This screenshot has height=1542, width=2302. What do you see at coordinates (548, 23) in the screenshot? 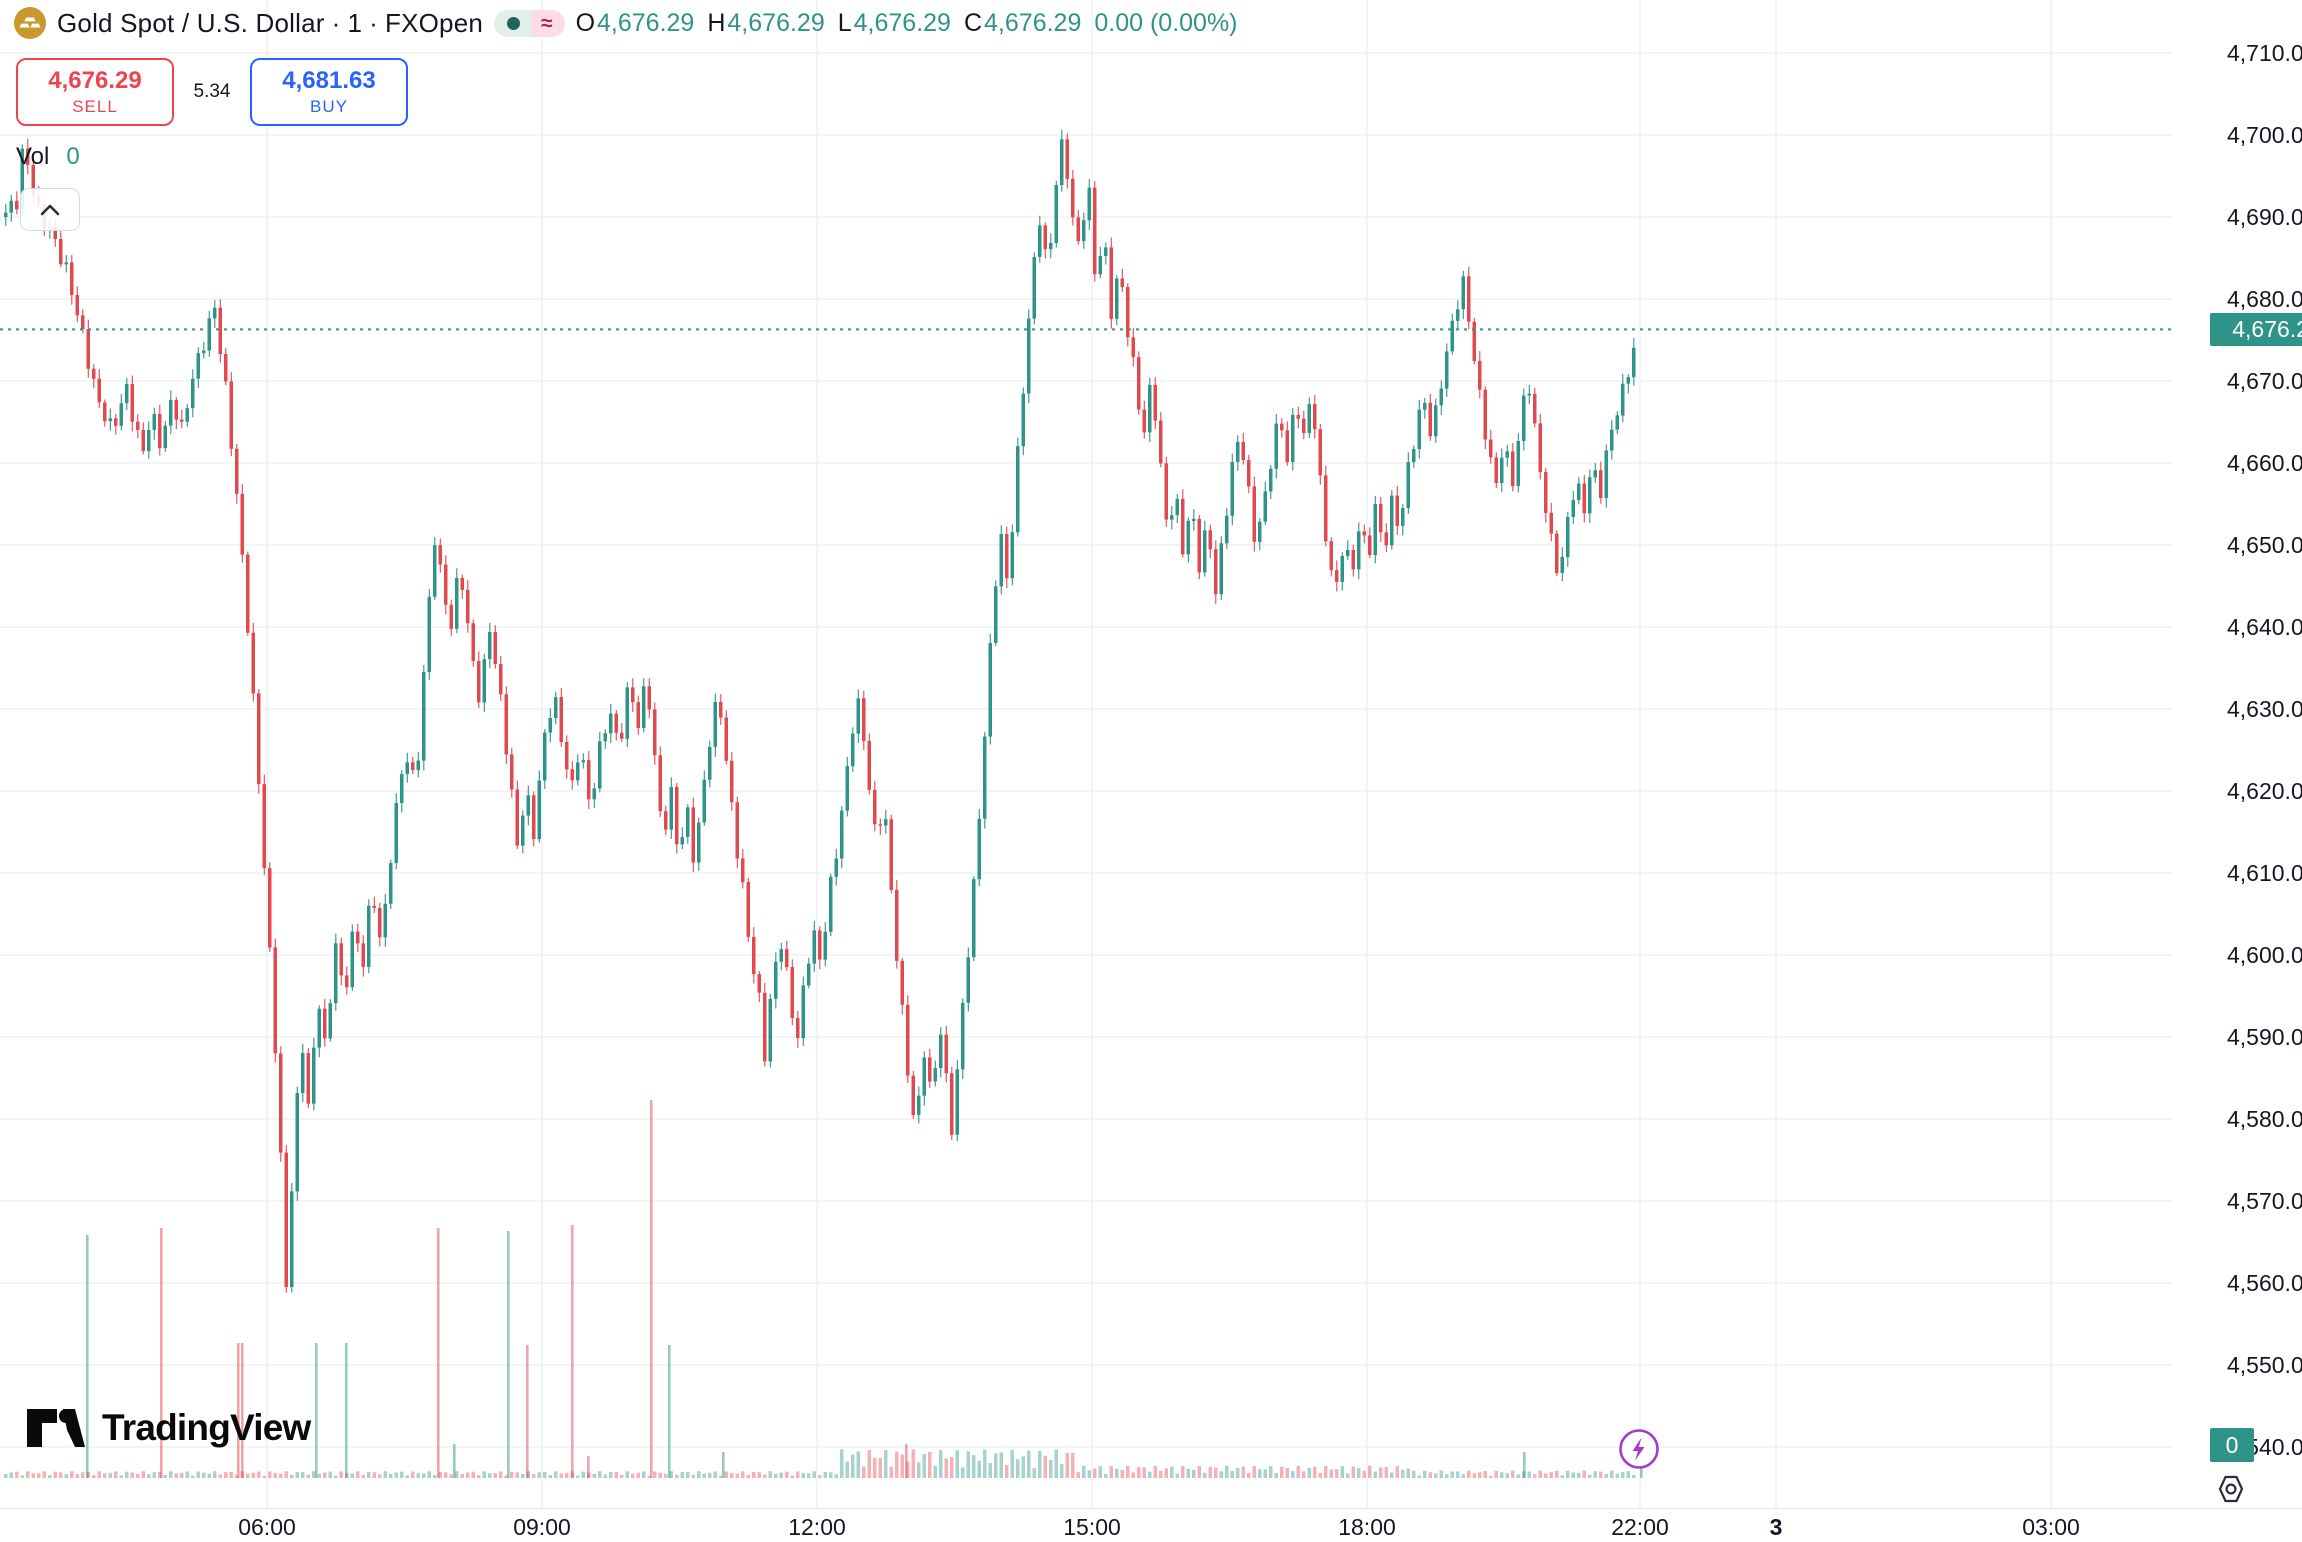
I see `approx-data-icon: ≈` at bounding box center [548, 23].